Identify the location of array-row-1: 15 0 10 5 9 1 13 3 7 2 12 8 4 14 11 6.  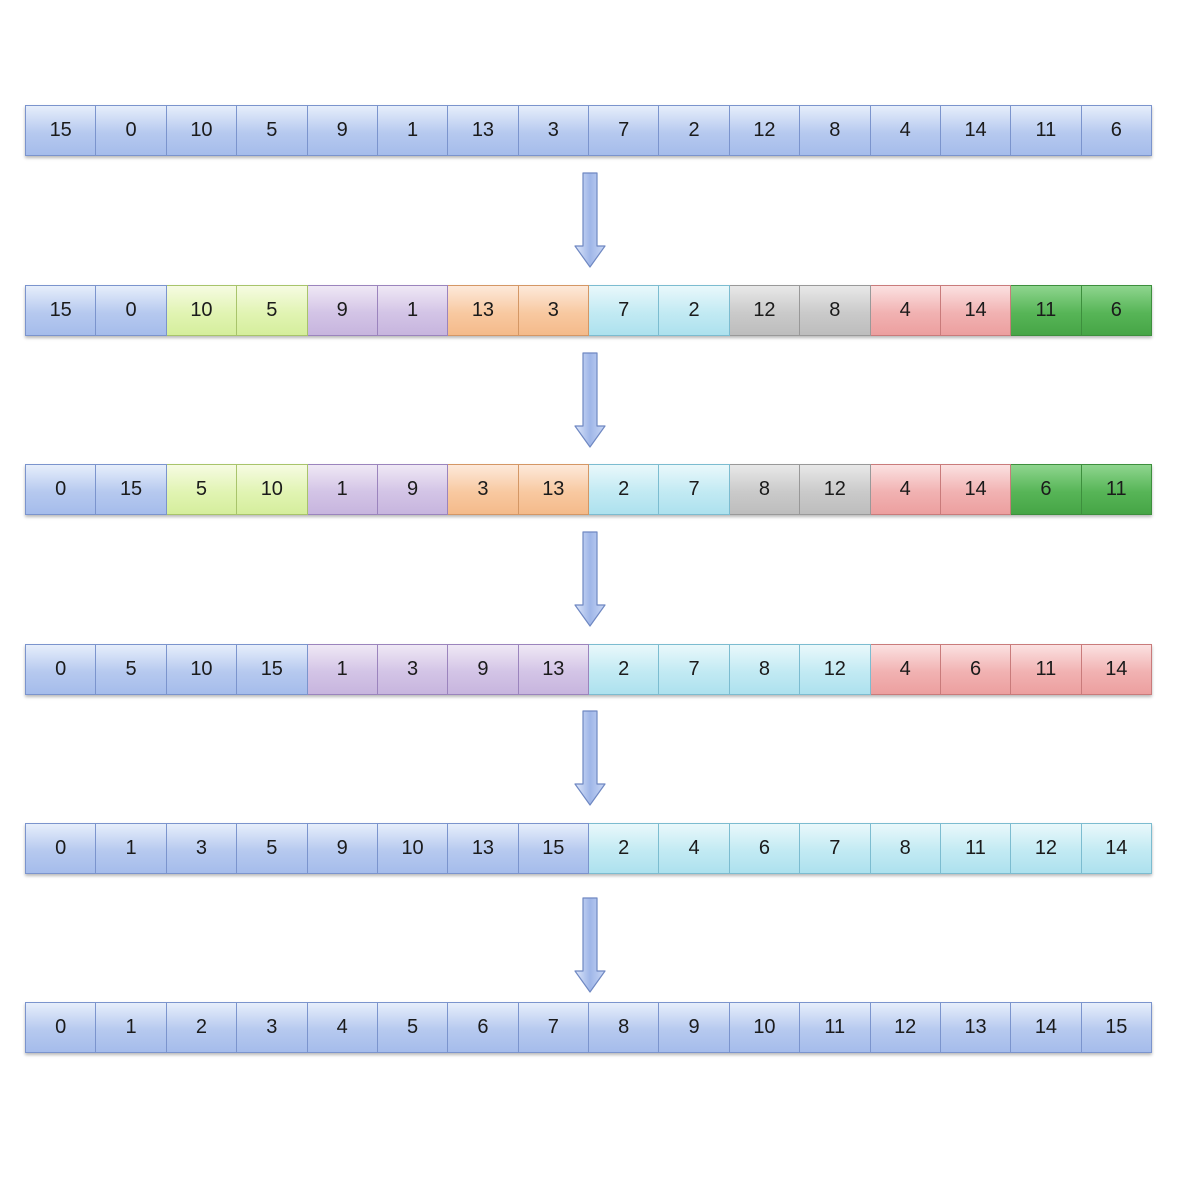
(588, 130).